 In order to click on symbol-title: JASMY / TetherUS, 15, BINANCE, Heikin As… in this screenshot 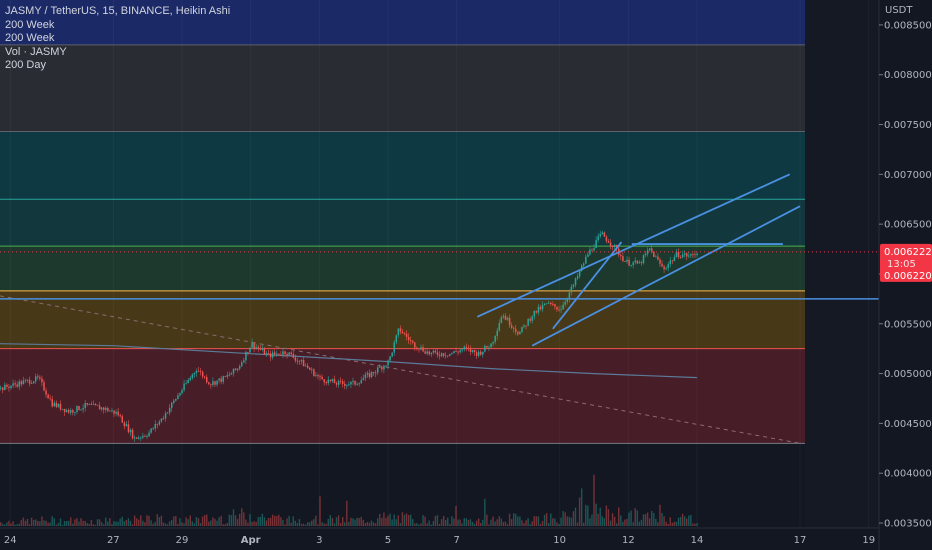, I will do `click(118, 11)`.